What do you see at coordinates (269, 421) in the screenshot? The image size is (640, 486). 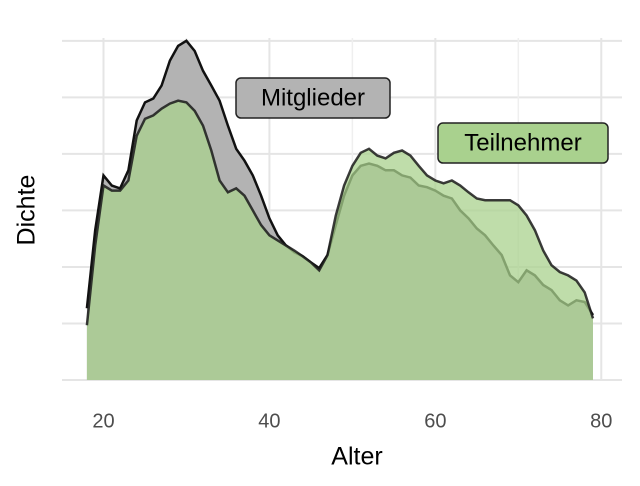 I see `x-tick-label: 40` at bounding box center [269, 421].